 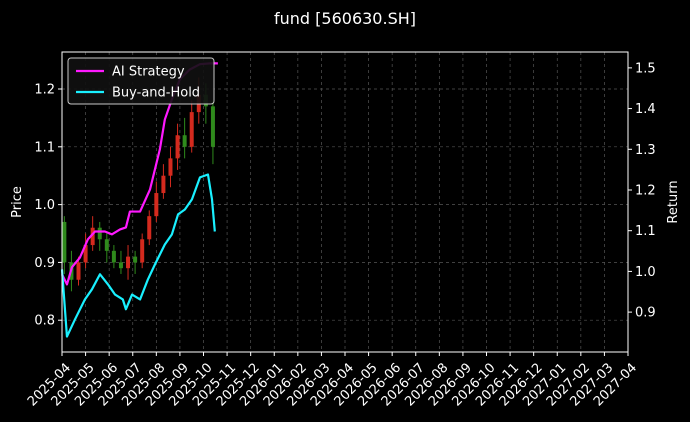 I want to click on y-axis-label: Price, so click(x=17, y=202).